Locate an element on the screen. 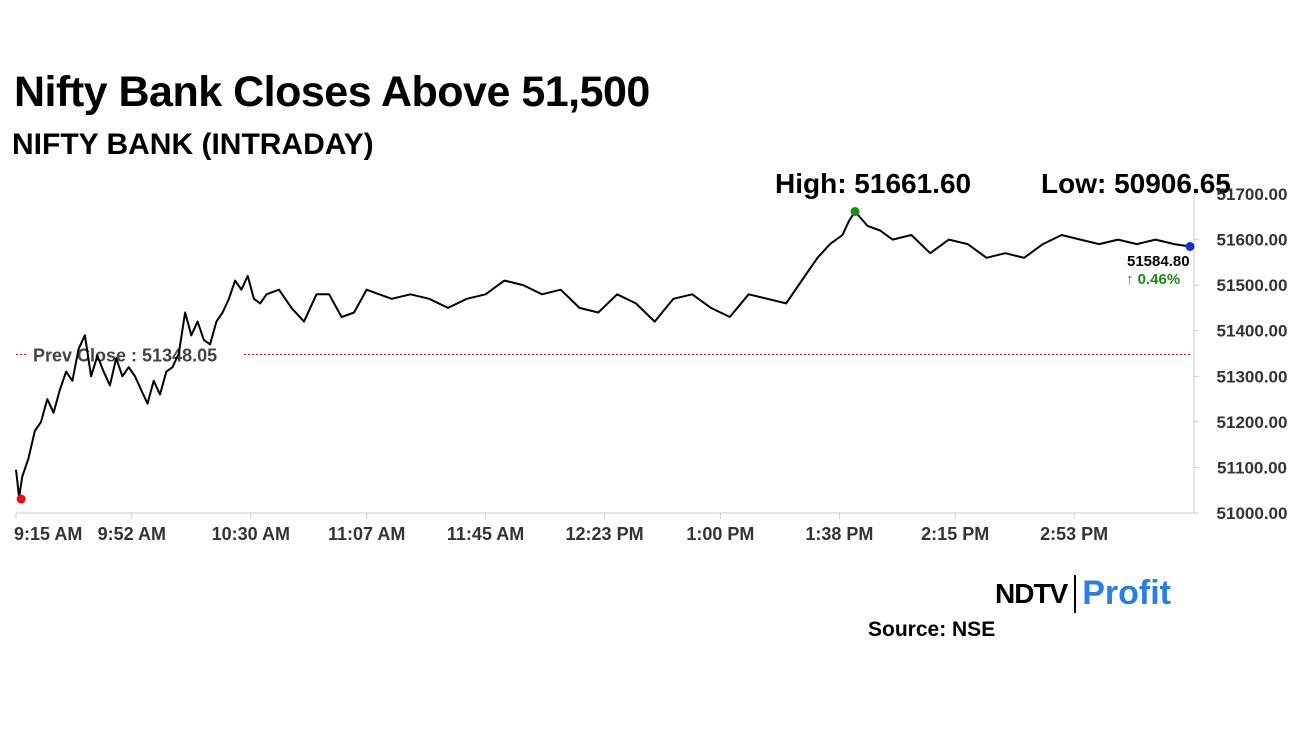 The height and width of the screenshot is (729, 1296). last-price-label: 51584.80 is located at coordinates (1158, 261).